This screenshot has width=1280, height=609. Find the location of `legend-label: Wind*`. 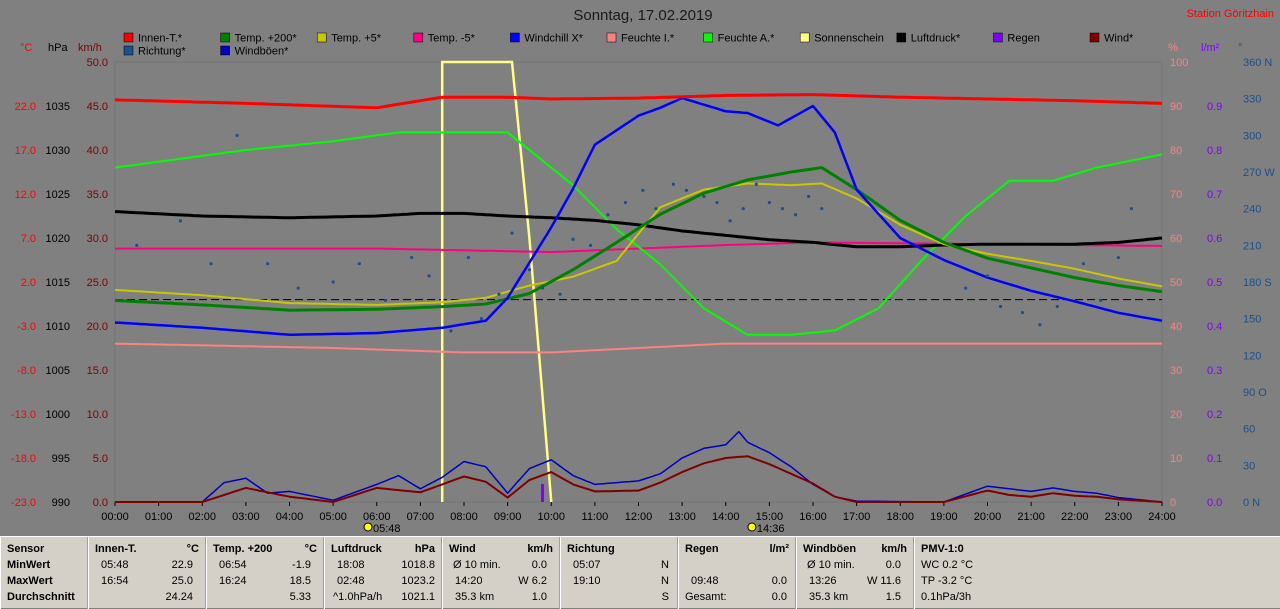

legend-label: Wind* is located at coordinates (1119, 39).